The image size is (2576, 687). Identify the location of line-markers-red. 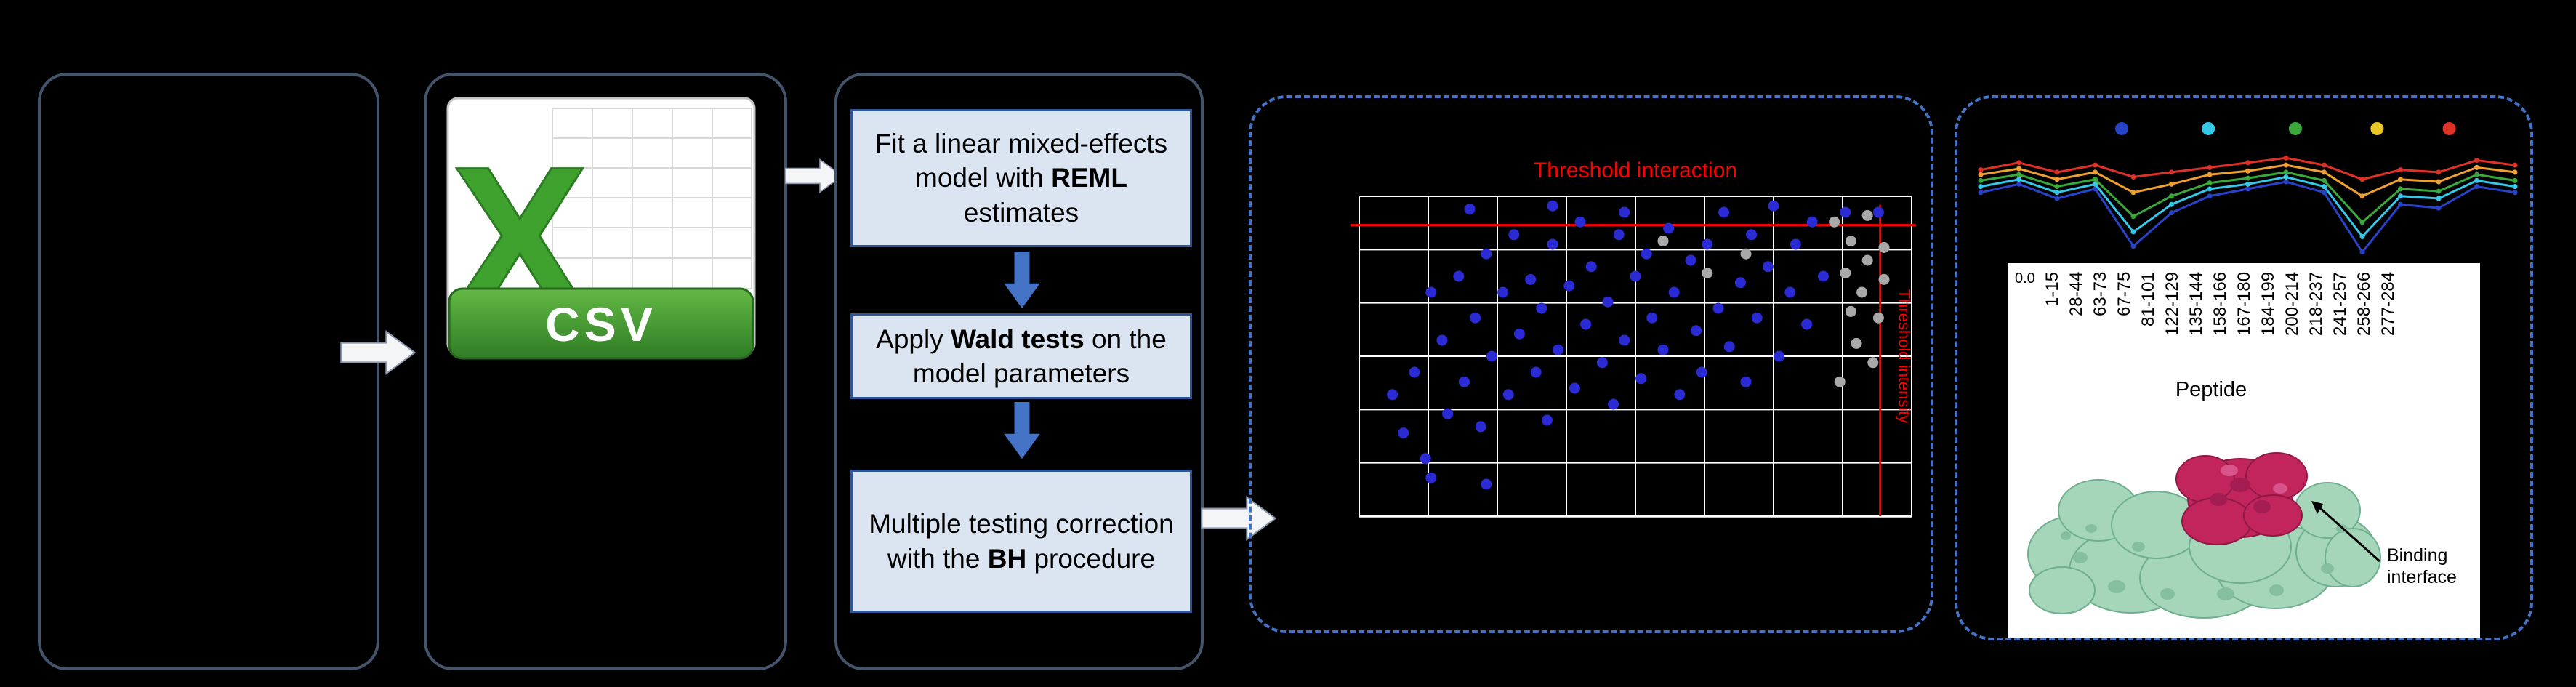
(2248, 168).